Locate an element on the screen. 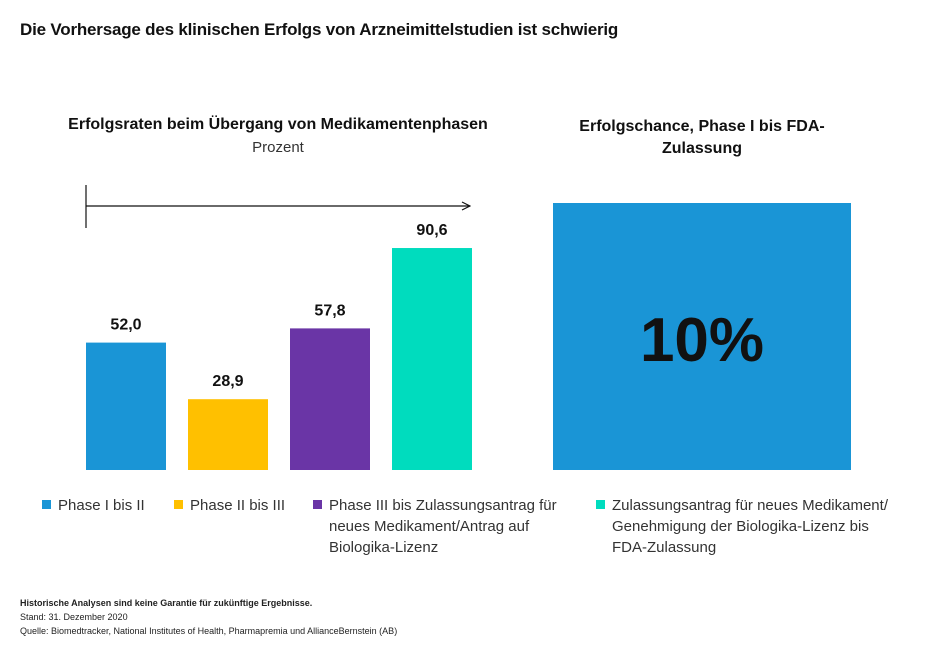  footer-date: Stand: 31. Dezember 2020 is located at coordinates (74, 617).